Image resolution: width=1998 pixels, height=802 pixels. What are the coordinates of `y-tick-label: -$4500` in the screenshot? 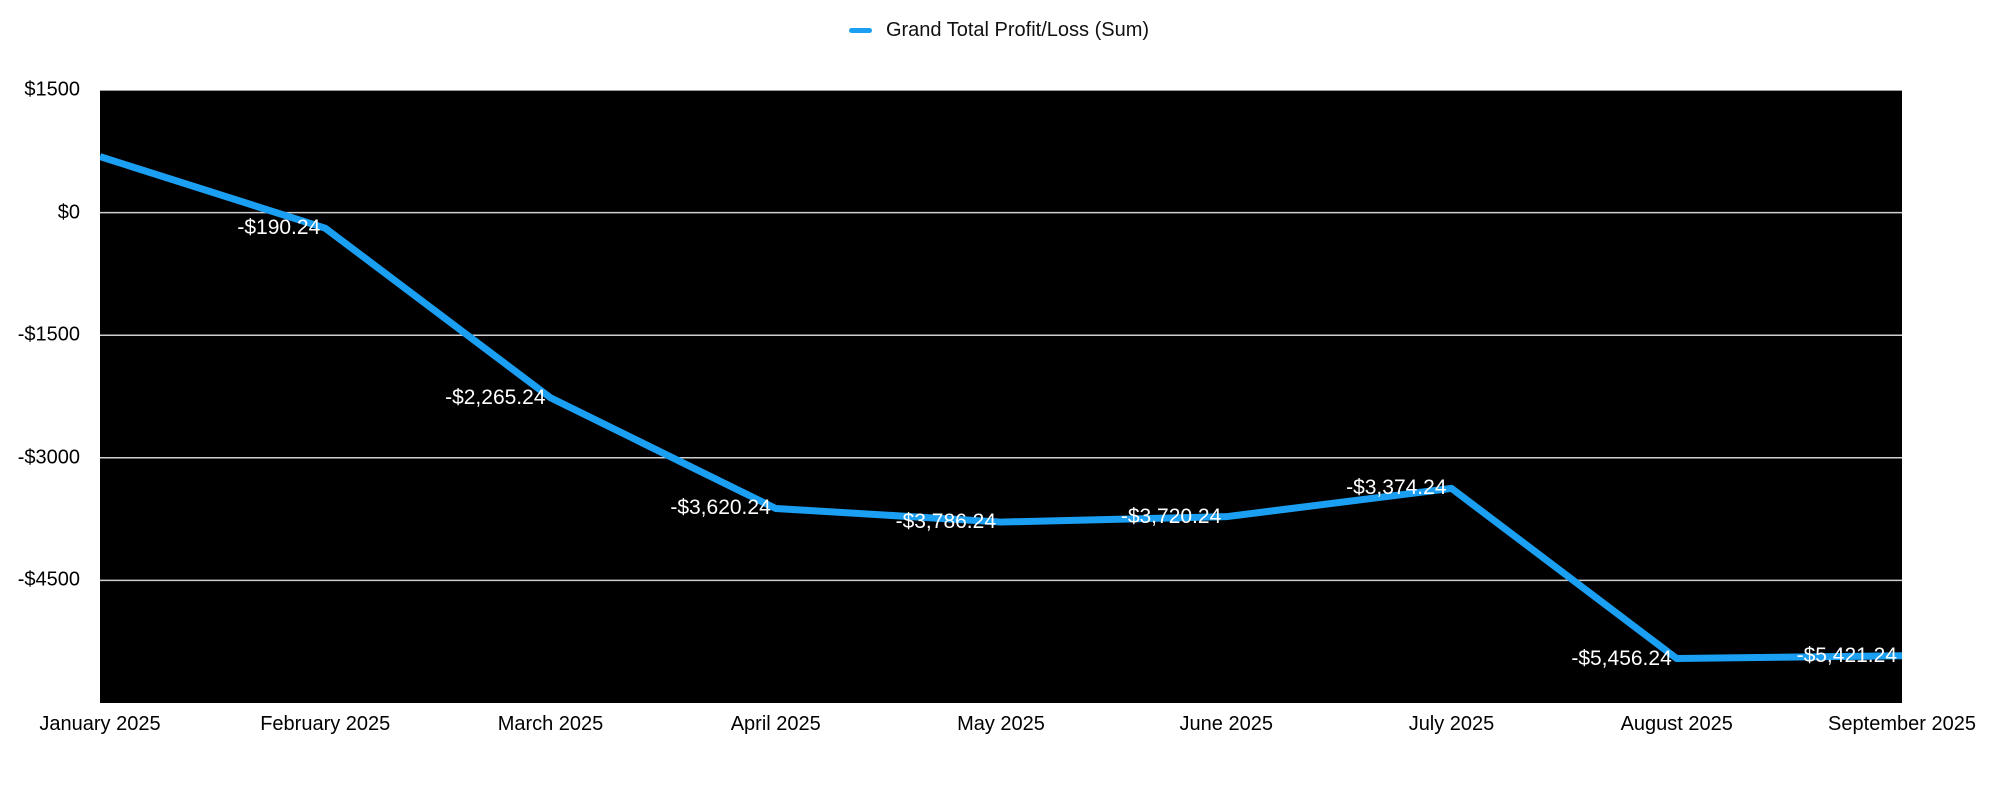 It's located at (48, 579).